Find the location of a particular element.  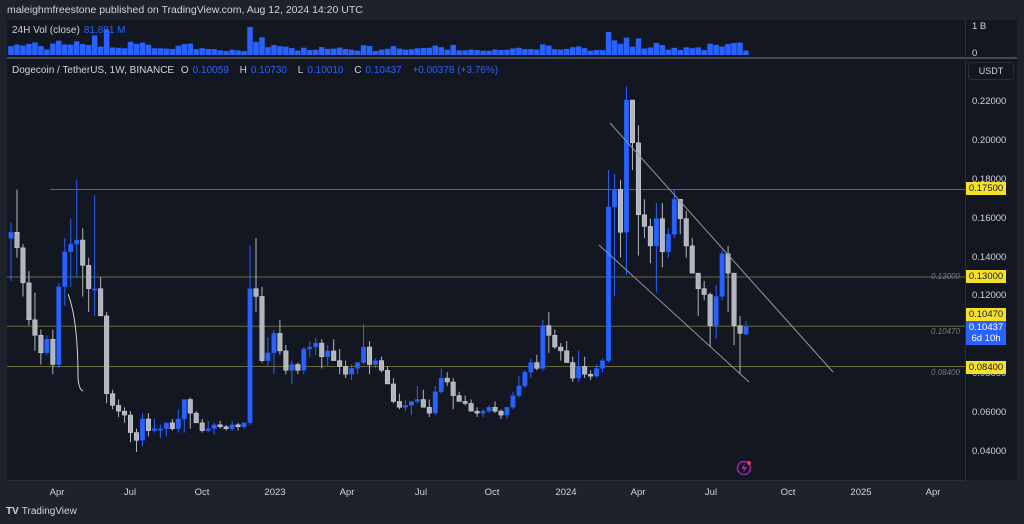

price-change: +0.00378 (+3.76%) is located at coordinates (455, 70).